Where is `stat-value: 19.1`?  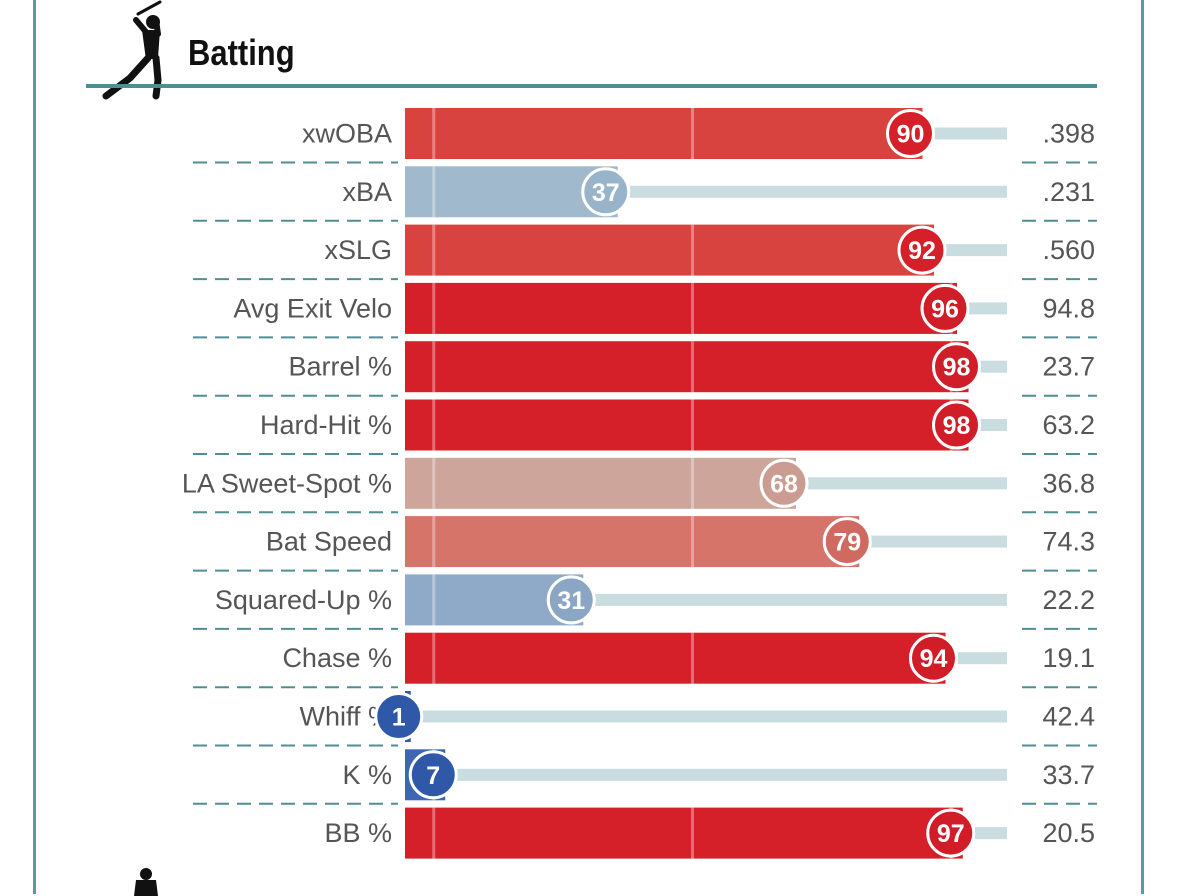 stat-value: 19.1 is located at coordinates (1068, 658).